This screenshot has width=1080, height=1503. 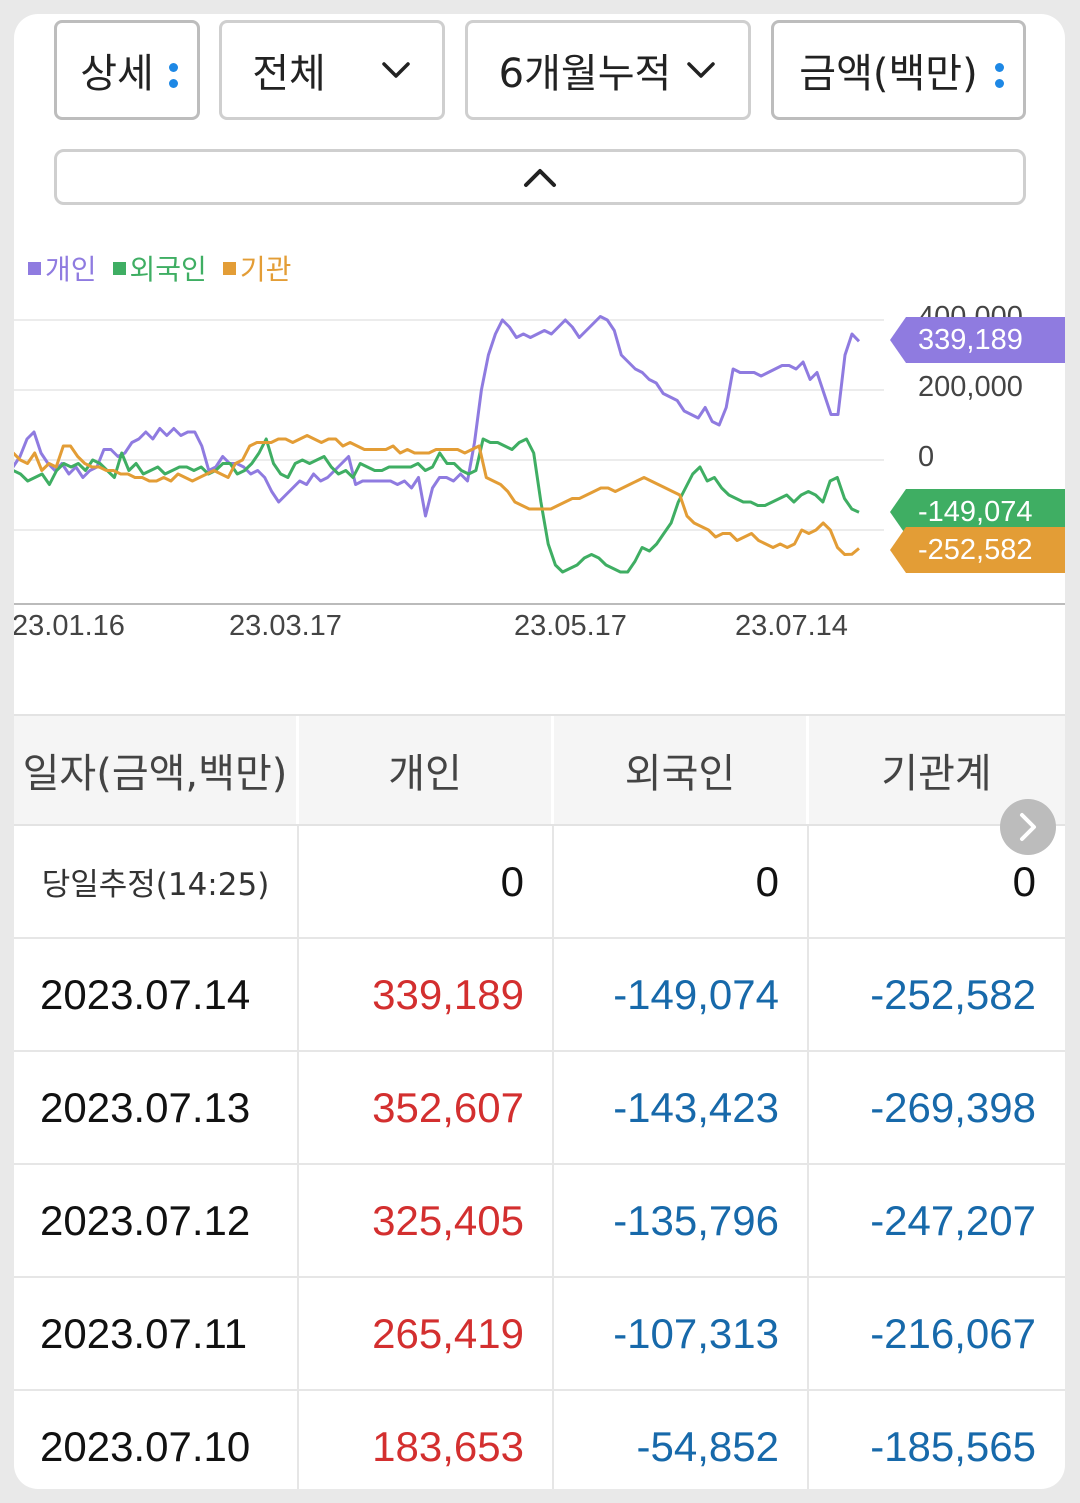 I want to click on table-row-estimate: 당일추정(14:25) 0 0 0, so click(x=539, y=882).